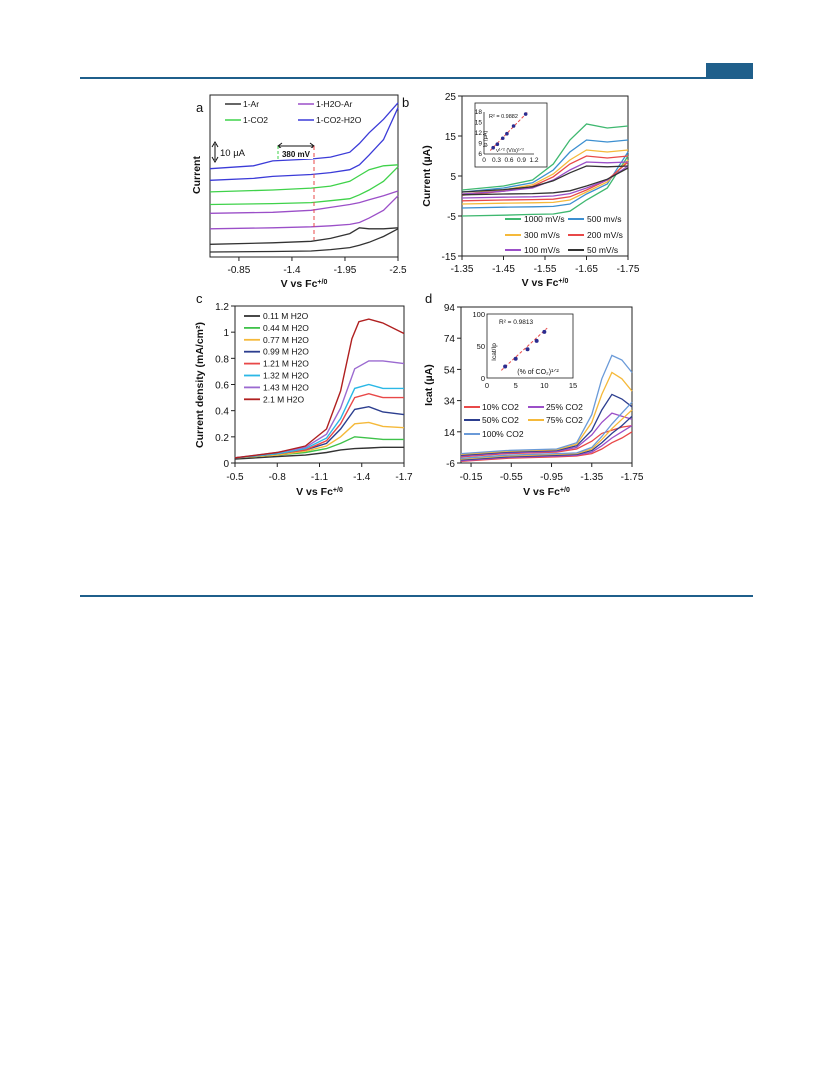 The image size is (833, 1091). What do you see at coordinates (479, 112) in the screenshot?
I see `inset-y-tick-label: 18` at bounding box center [479, 112].